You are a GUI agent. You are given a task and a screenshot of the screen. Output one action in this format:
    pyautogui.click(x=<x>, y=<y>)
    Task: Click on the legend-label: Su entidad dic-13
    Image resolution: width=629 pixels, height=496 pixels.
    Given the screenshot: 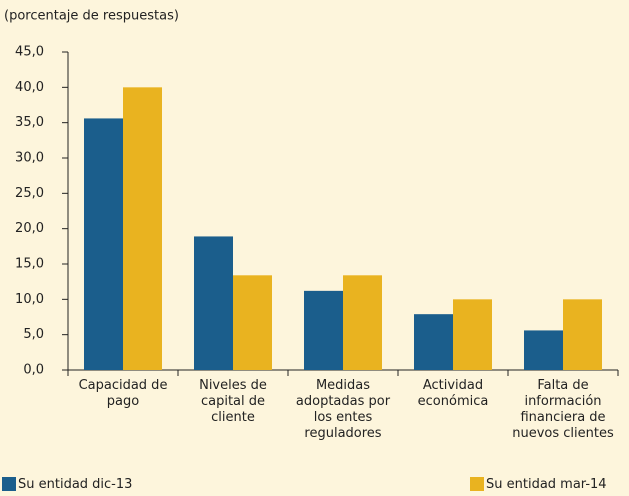 What is the action you would take?
    pyautogui.click(x=75, y=484)
    